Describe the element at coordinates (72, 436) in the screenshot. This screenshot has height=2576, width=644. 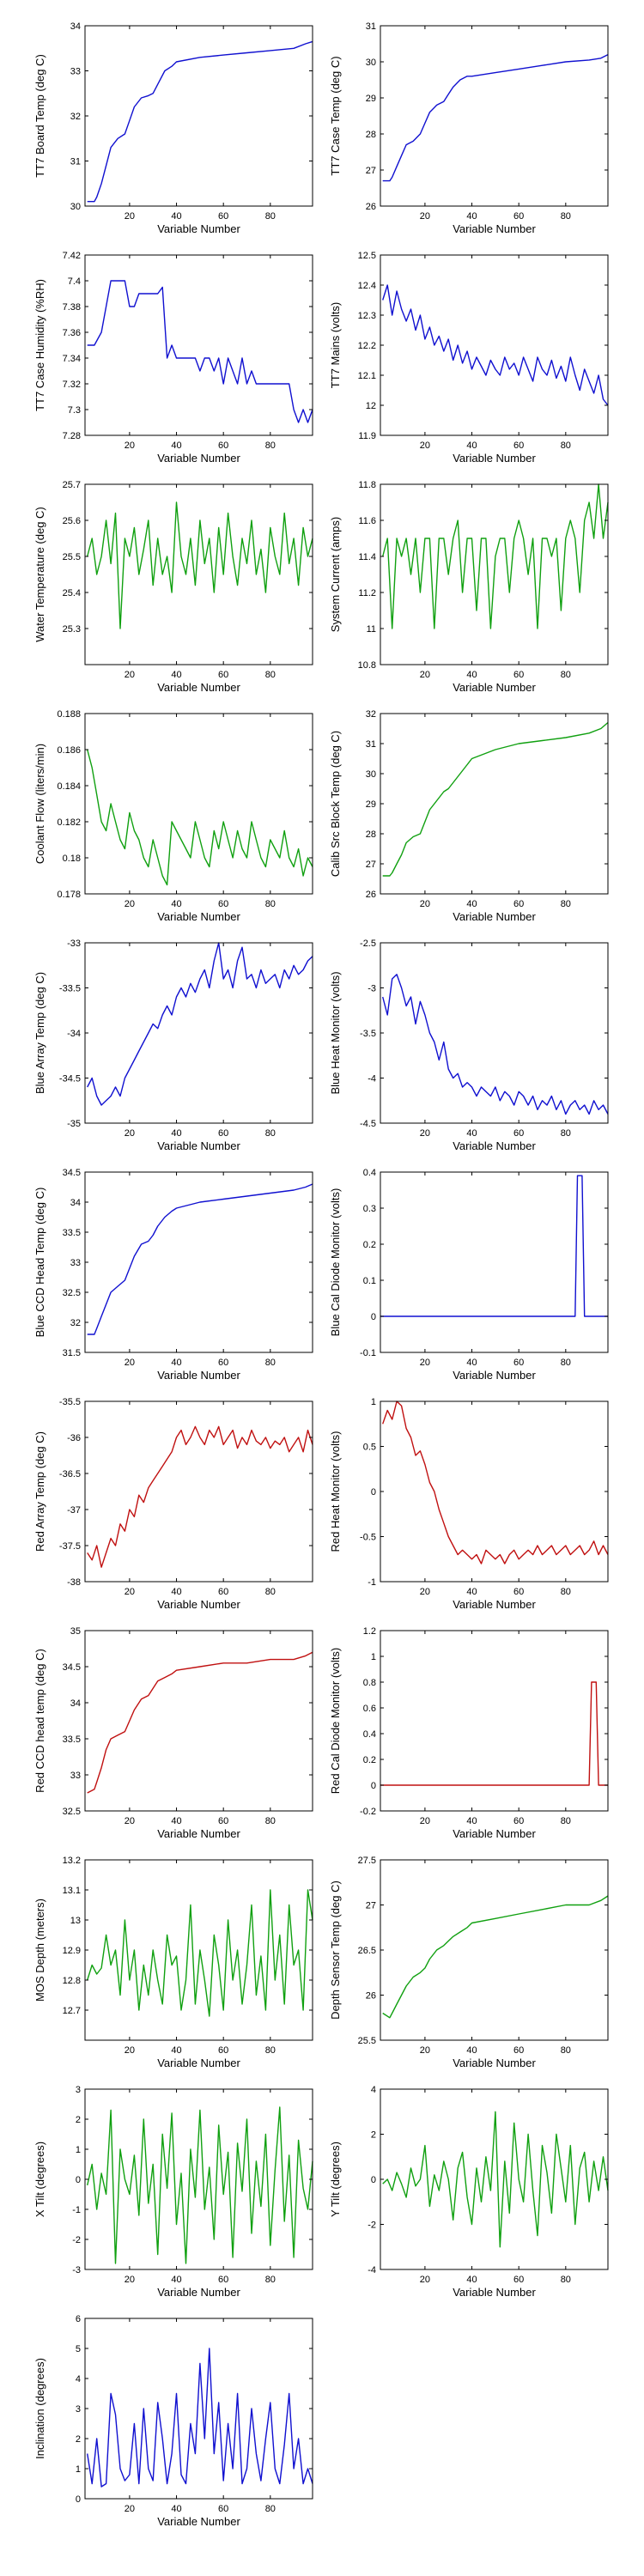
I see `y-tick-label: 7.28` at that location.